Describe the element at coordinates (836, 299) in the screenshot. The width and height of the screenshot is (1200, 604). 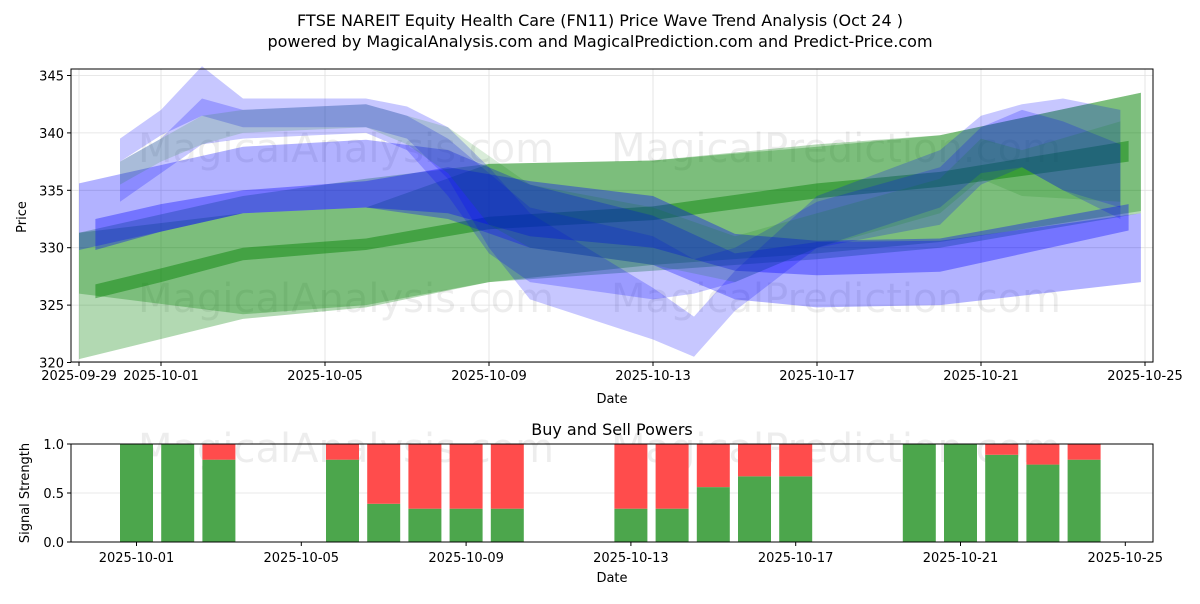
I see `watermark-magicalprediction-bottom: MagicalPrediction.com` at that location.